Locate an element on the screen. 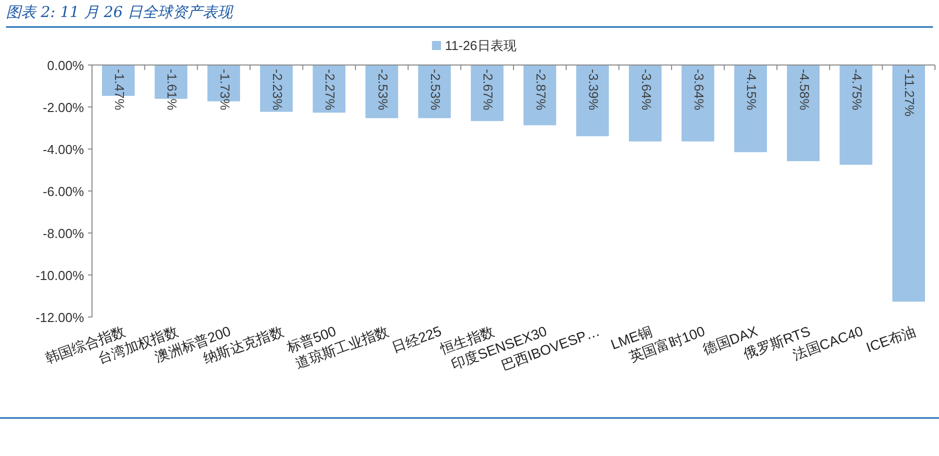  y-tick-label: -4.00% is located at coordinates (63, 149).